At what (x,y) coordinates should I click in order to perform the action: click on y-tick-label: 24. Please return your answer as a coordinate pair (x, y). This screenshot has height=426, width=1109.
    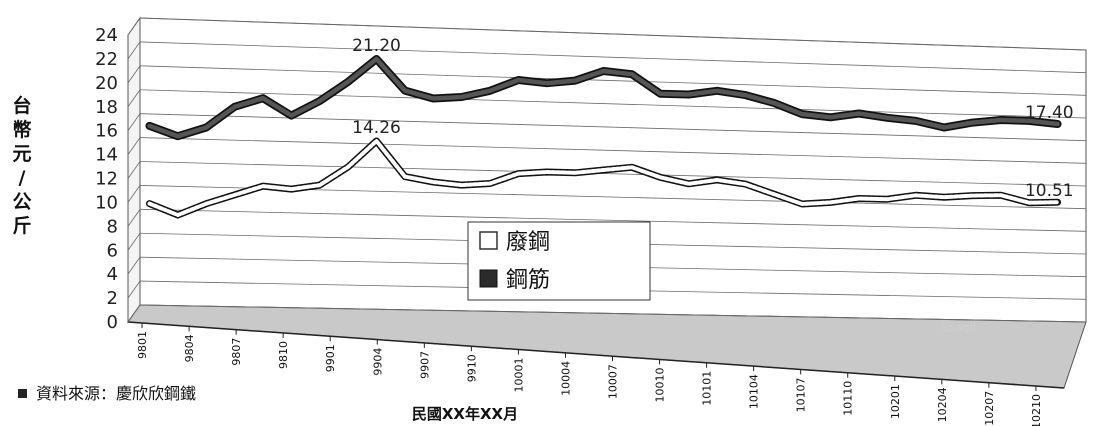
    Looking at the image, I should click on (106, 35).